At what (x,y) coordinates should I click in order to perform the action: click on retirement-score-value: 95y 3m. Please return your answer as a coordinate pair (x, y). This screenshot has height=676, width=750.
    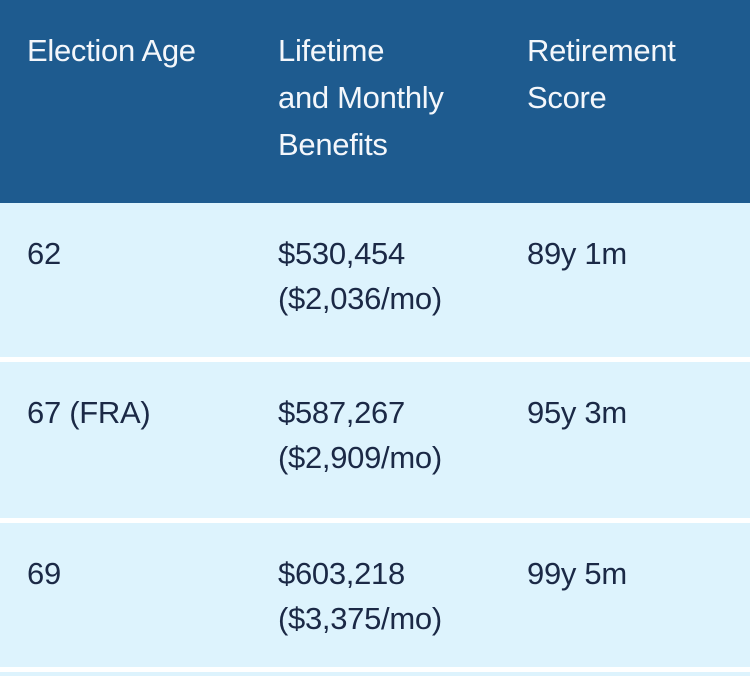
    Looking at the image, I should click on (577, 412).